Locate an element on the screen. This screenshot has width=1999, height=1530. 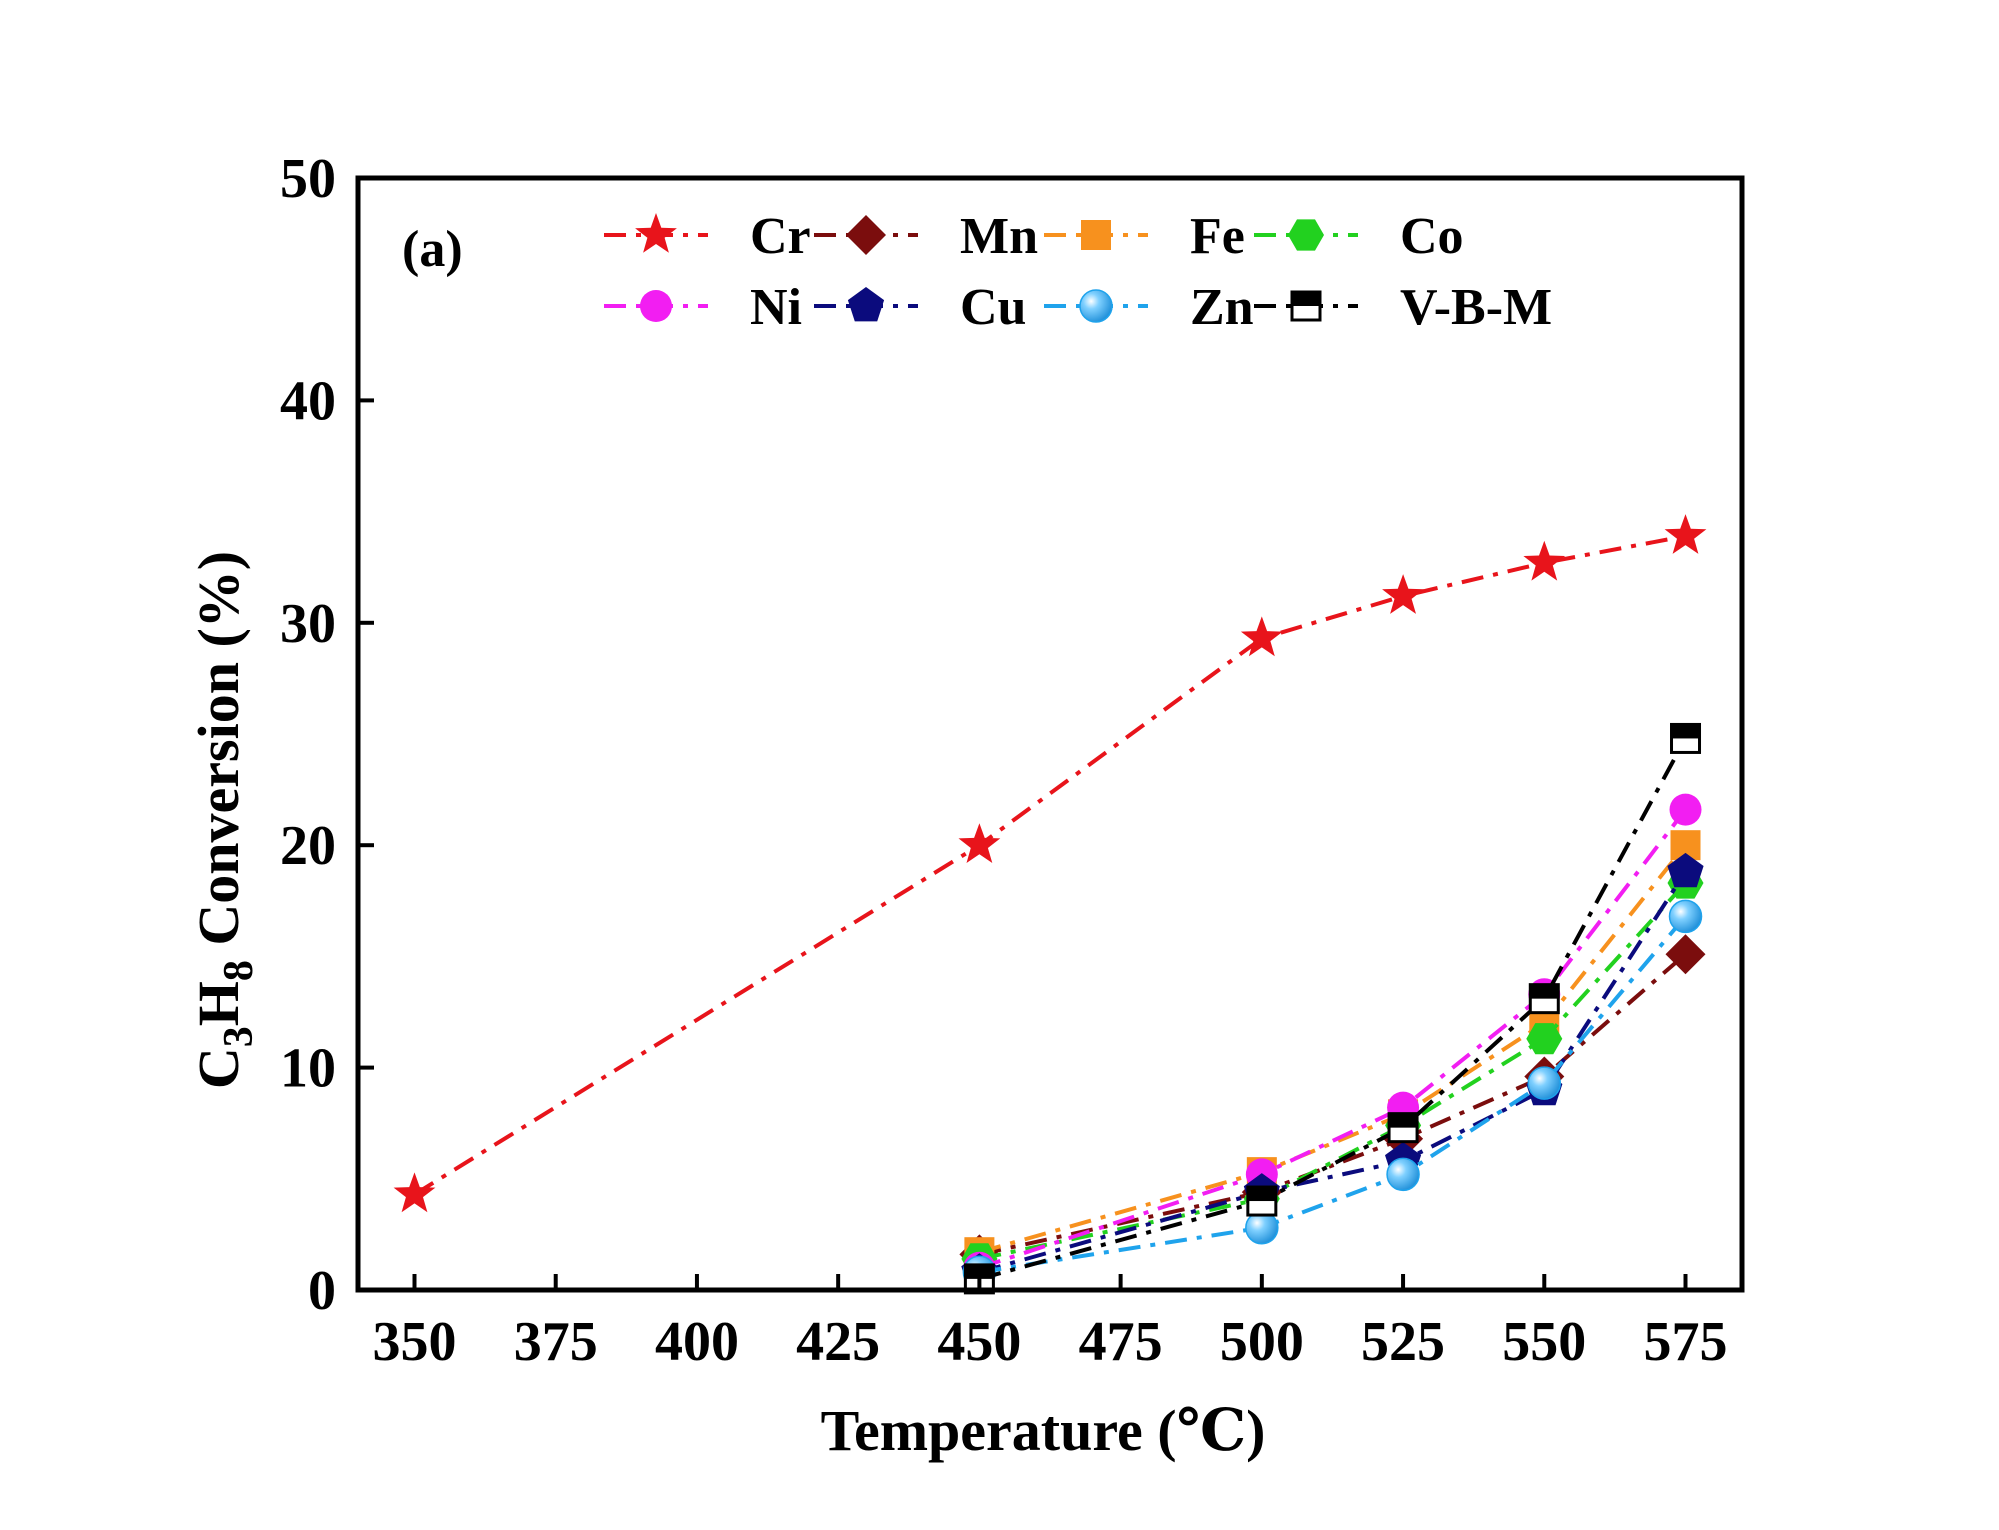
y-tick-label: 50 is located at coordinates (308, 179).